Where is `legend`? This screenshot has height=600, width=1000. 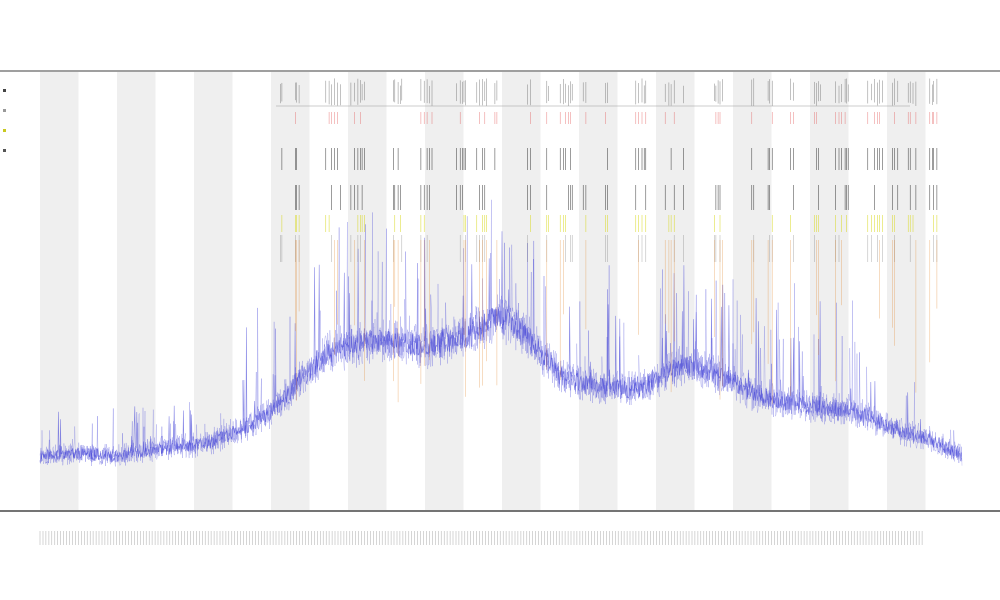 legend is located at coordinates (10, 120).